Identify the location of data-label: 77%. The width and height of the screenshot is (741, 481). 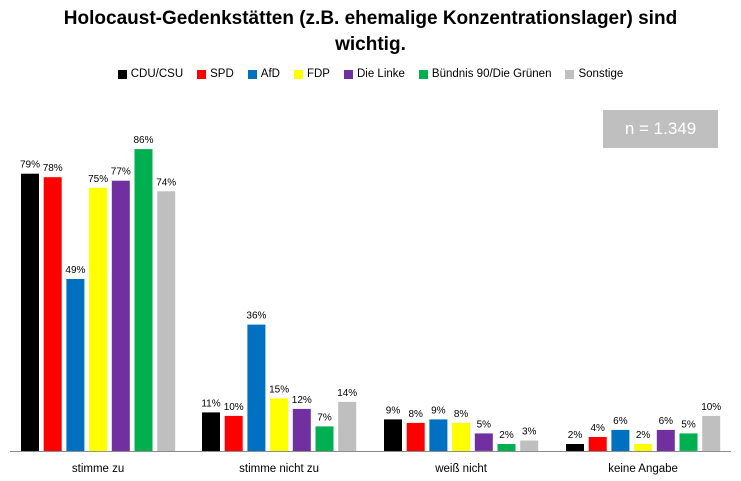
(121, 172).